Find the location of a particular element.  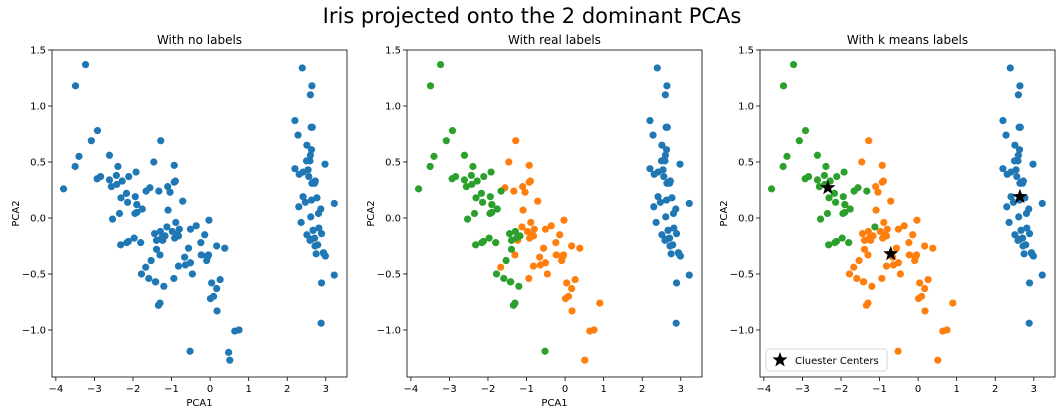

subplot-title-no-labels: With no labels is located at coordinates (199, 40).